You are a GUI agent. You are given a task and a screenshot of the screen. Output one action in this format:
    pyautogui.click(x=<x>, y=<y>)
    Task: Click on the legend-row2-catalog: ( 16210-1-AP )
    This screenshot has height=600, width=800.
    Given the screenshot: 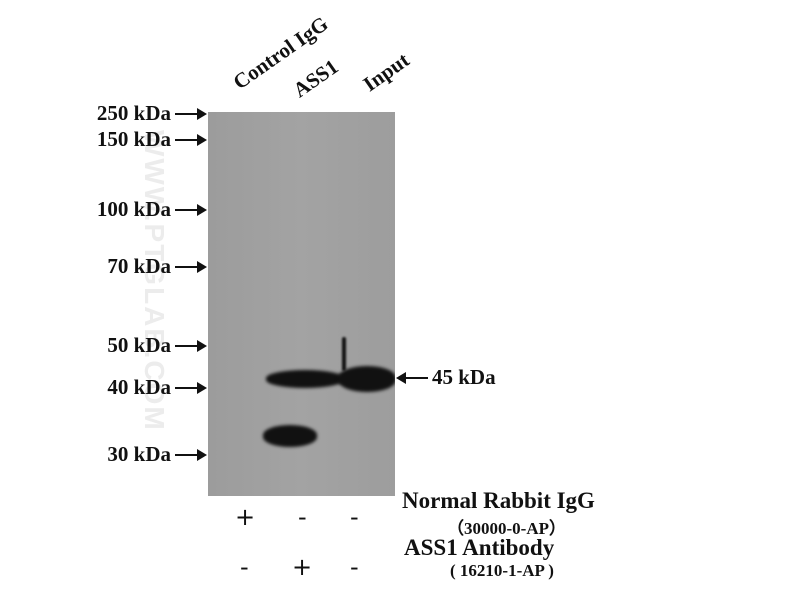 What is the action you would take?
    pyautogui.click(x=502, y=570)
    